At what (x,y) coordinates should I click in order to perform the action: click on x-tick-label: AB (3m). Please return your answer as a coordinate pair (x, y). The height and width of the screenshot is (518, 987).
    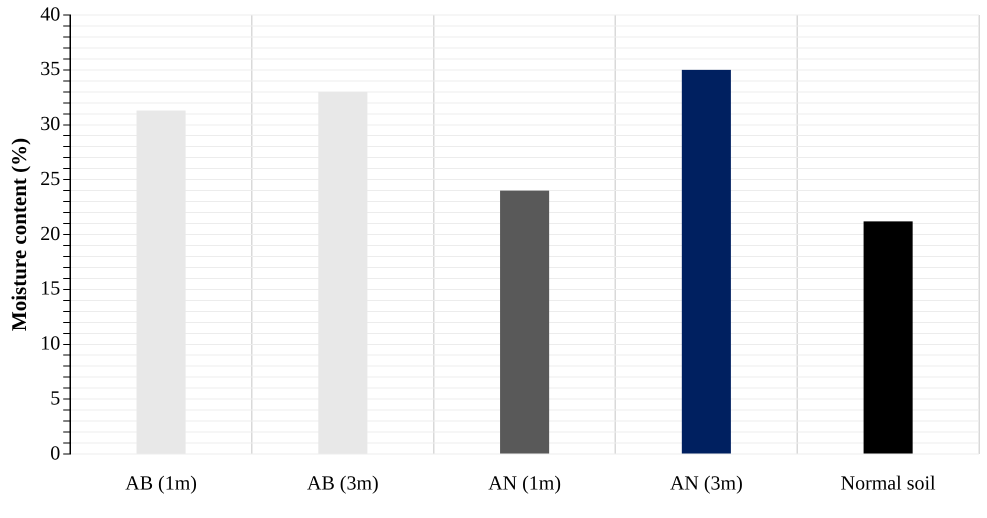
    Looking at the image, I should click on (343, 483).